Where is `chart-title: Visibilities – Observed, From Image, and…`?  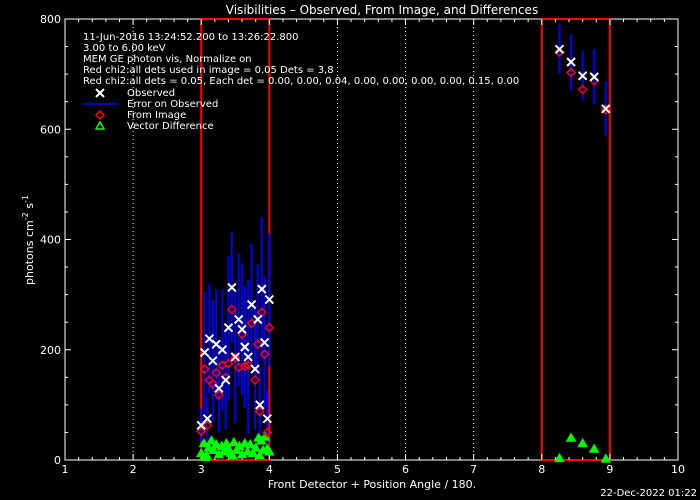 chart-title: Visibilities – Observed, From Image, and… is located at coordinates (382, 10).